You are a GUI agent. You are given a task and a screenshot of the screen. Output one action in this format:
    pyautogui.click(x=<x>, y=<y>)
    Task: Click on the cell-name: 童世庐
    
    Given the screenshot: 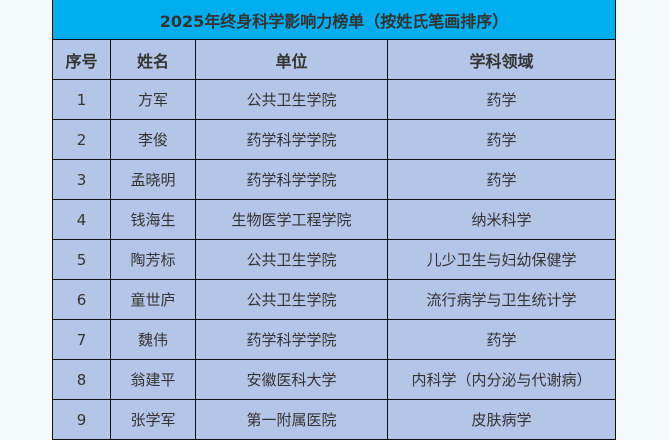 What is the action you would take?
    pyautogui.click(x=153, y=299)
    